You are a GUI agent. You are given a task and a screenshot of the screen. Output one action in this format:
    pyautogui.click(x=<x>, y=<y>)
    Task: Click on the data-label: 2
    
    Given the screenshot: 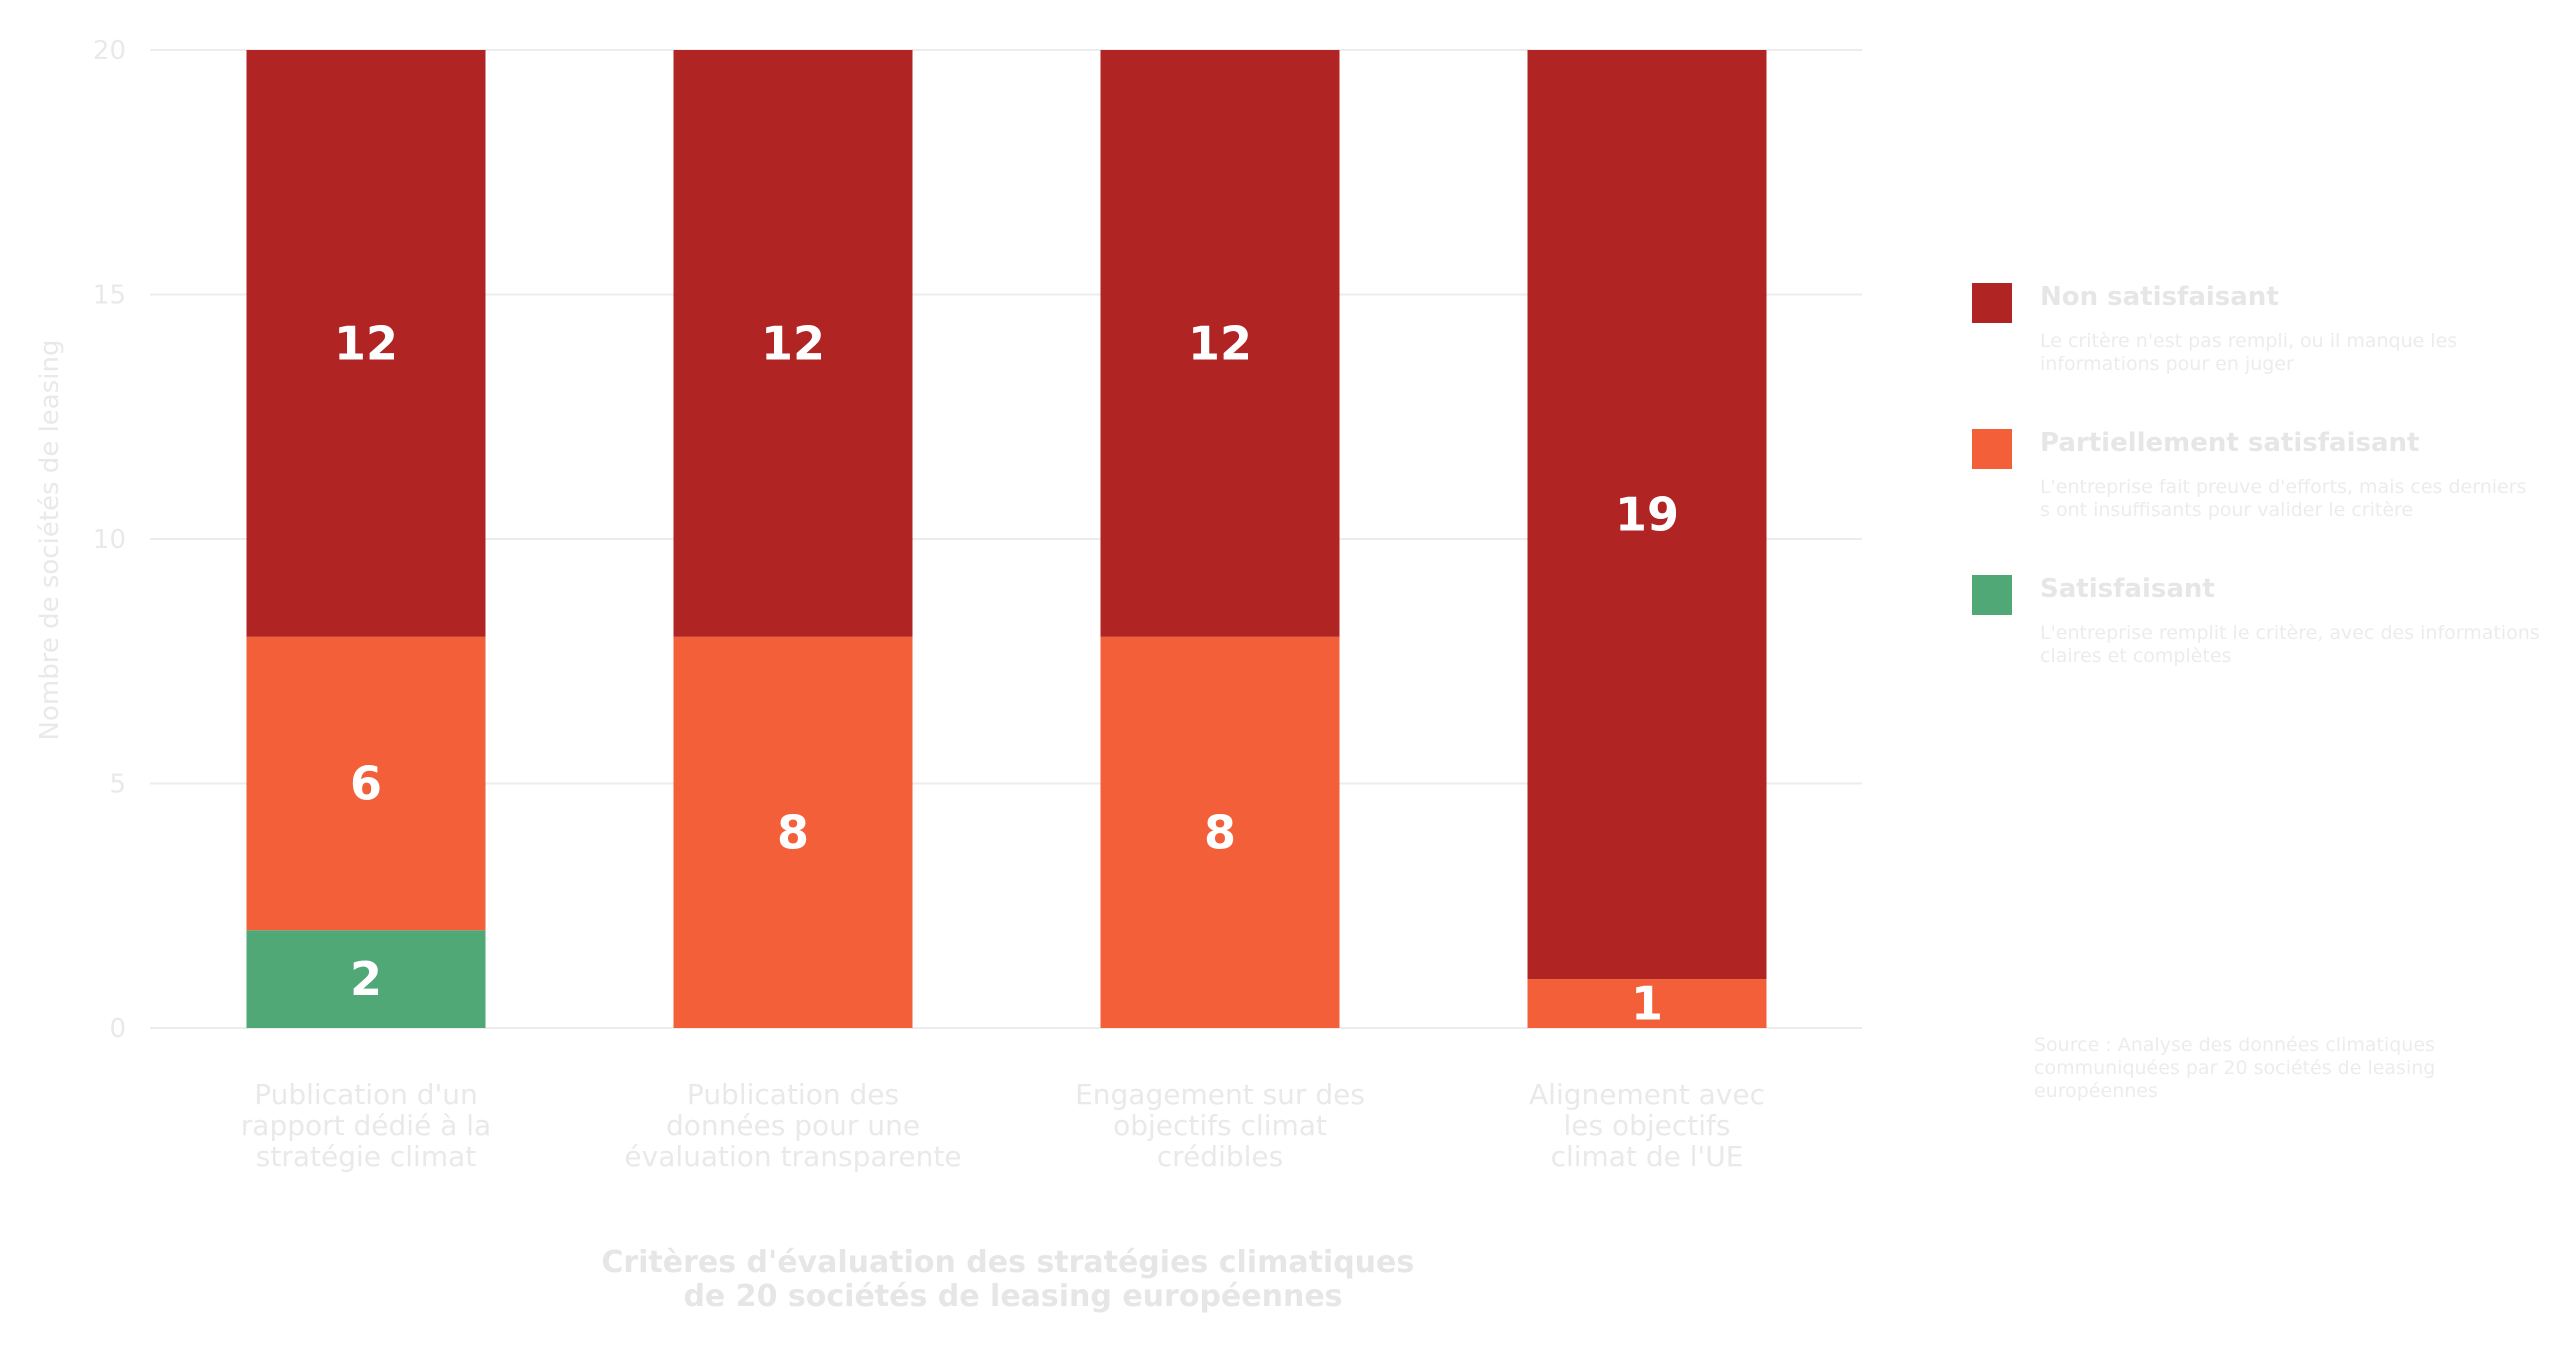 What is the action you would take?
    pyautogui.click(x=366, y=979)
    